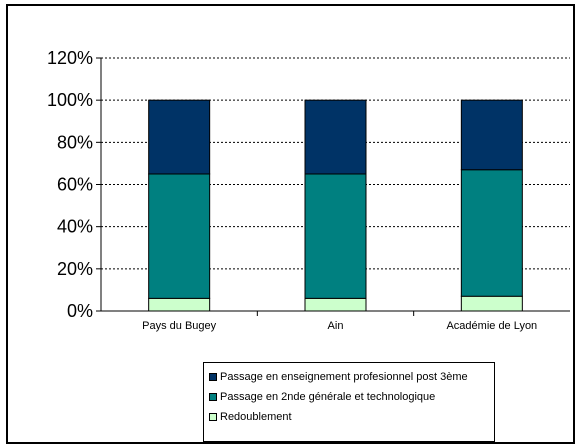 The width and height of the screenshot is (580, 446). What do you see at coordinates (80, 311) in the screenshot?
I see `y-tick-label: 0%` at bounding box center [80, 311].